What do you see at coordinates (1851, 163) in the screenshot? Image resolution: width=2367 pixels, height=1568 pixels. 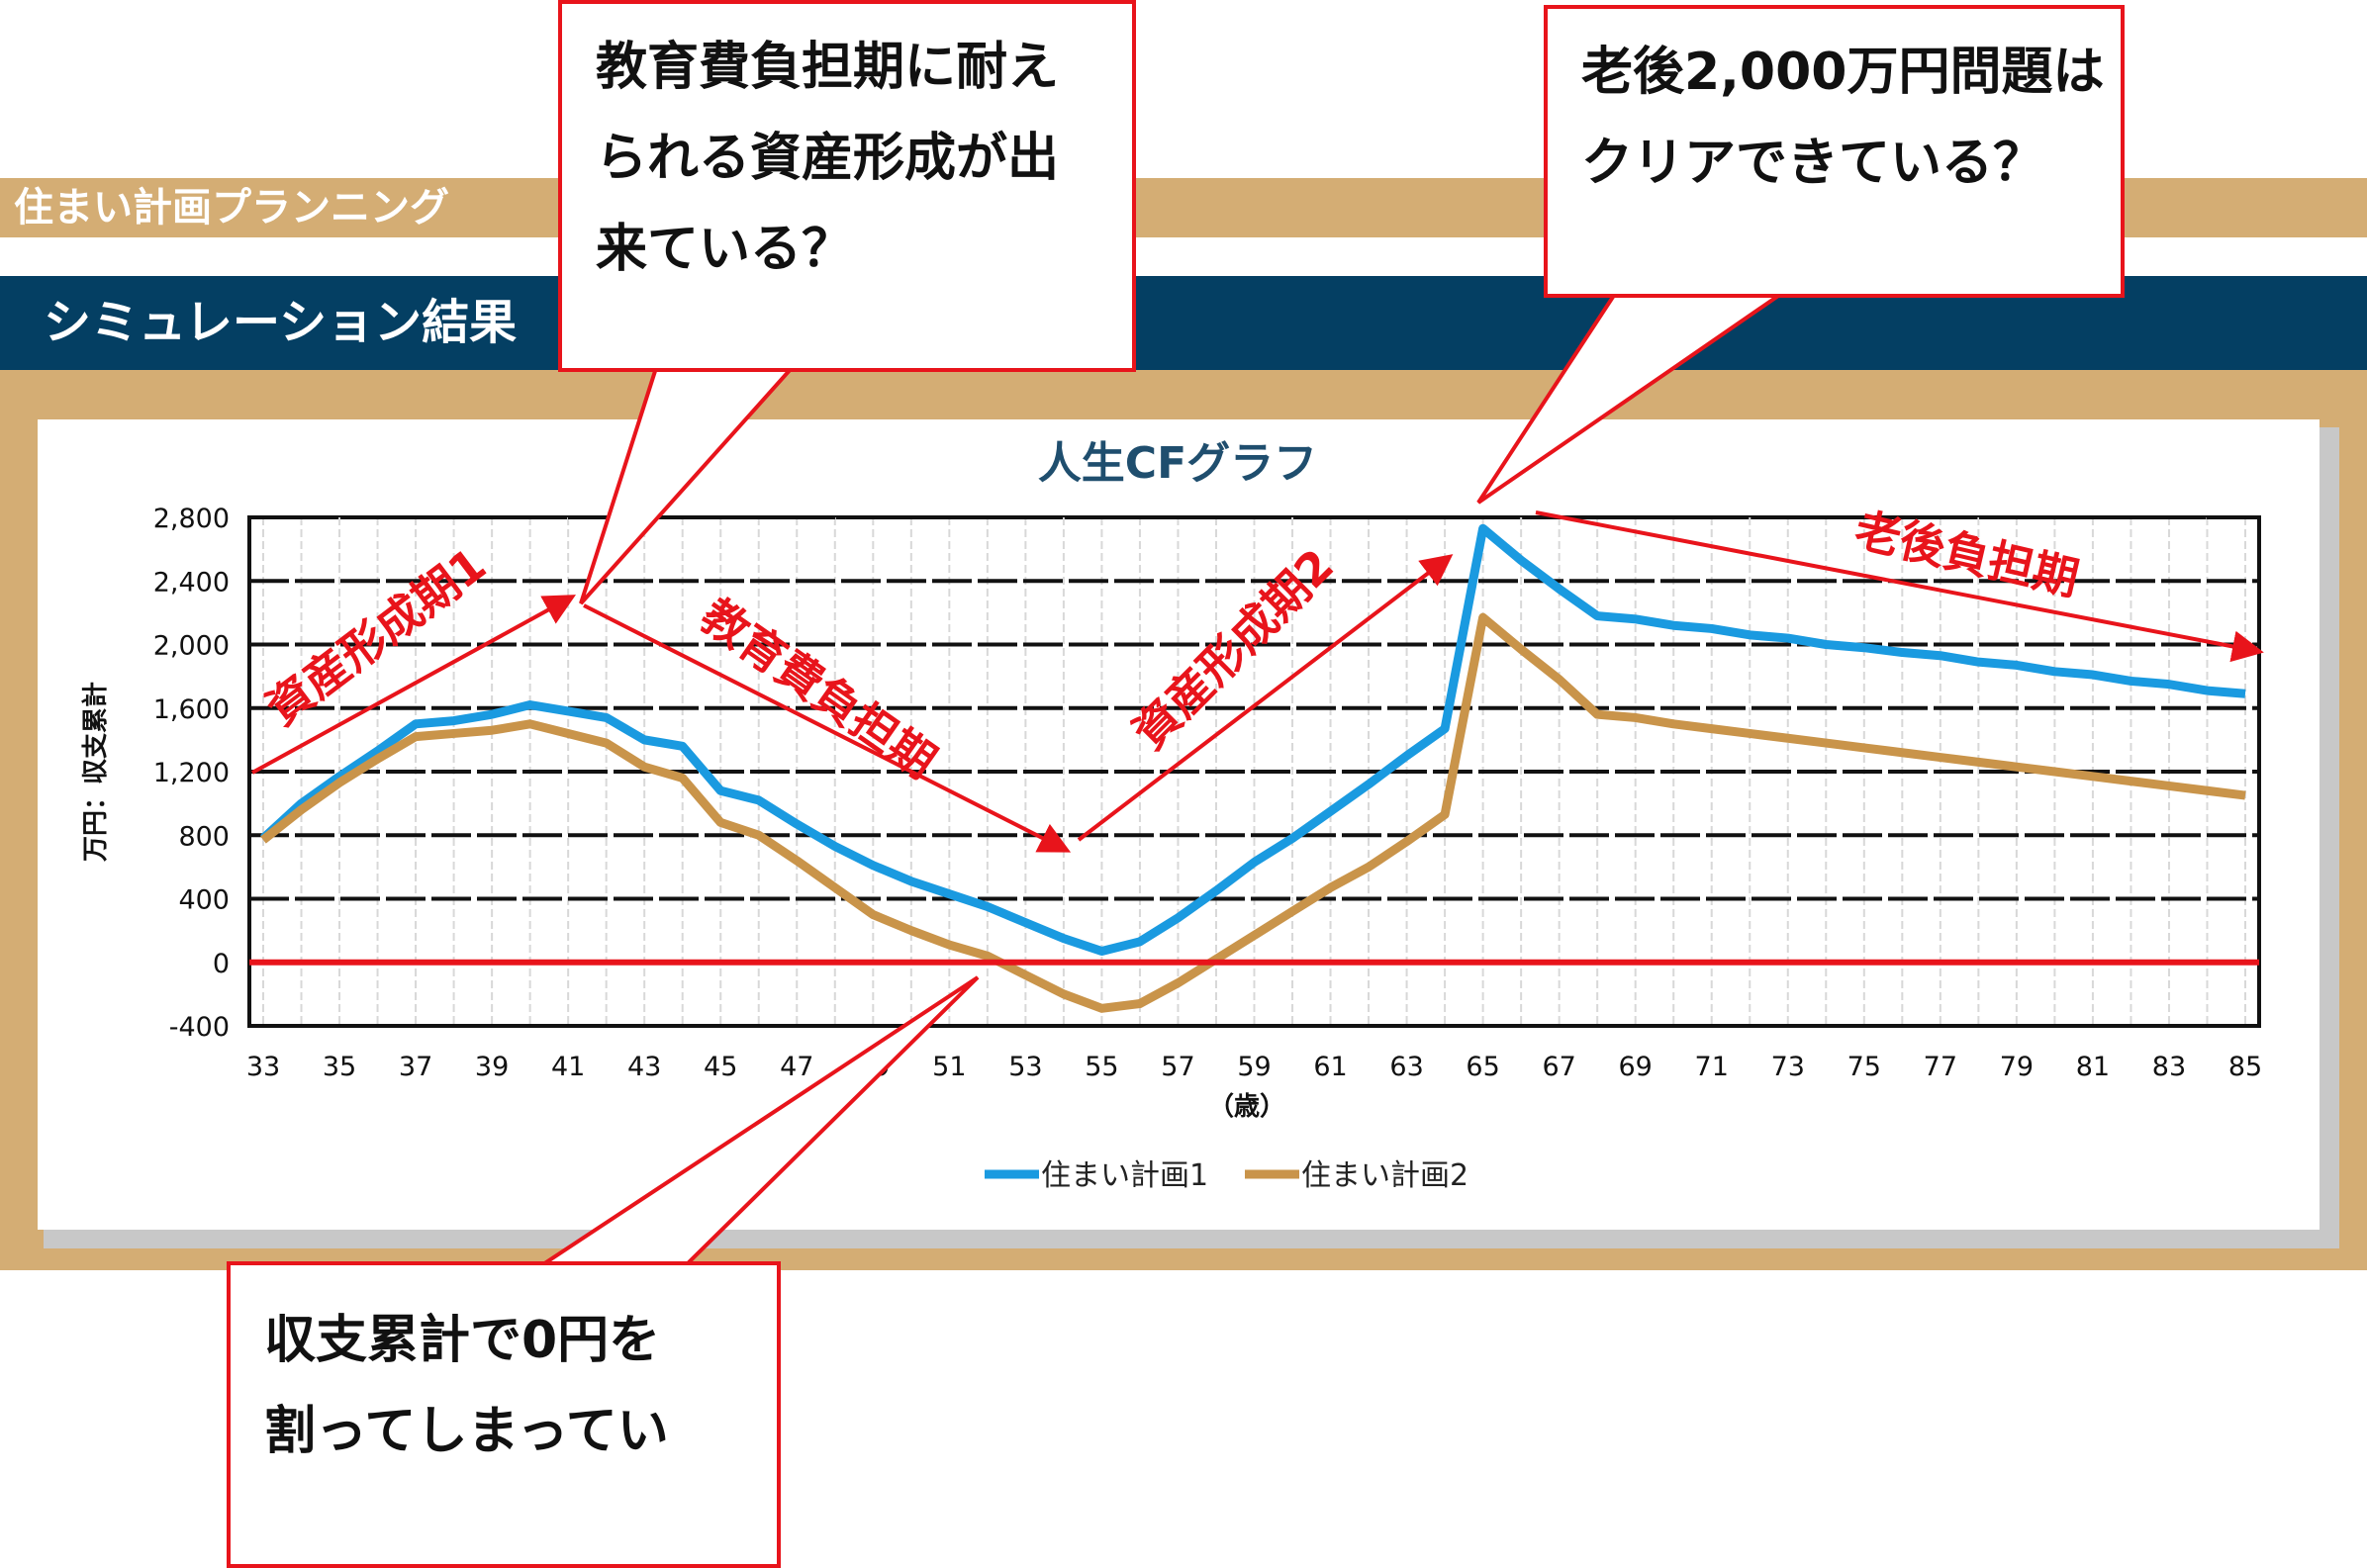 I see `callout-line: クリアできている？` at bounding box center [1851, 163].